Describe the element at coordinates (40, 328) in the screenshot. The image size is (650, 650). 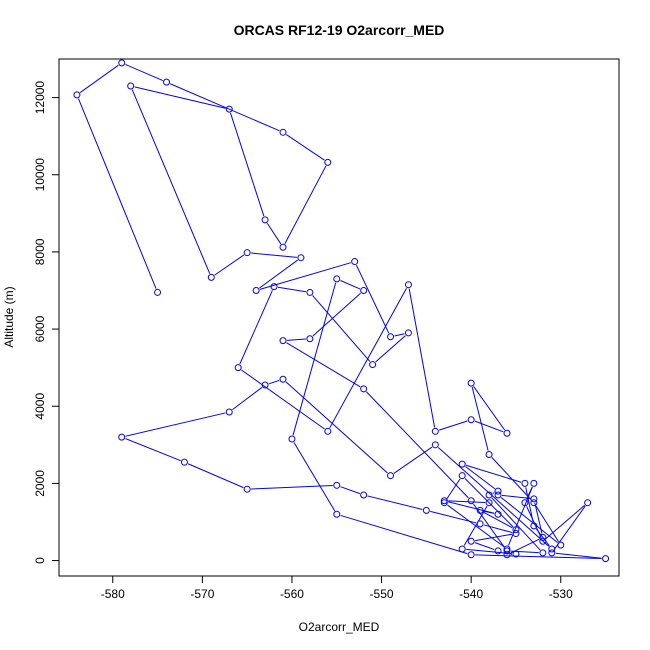
I see `y-tick-label: 6000` at that location.